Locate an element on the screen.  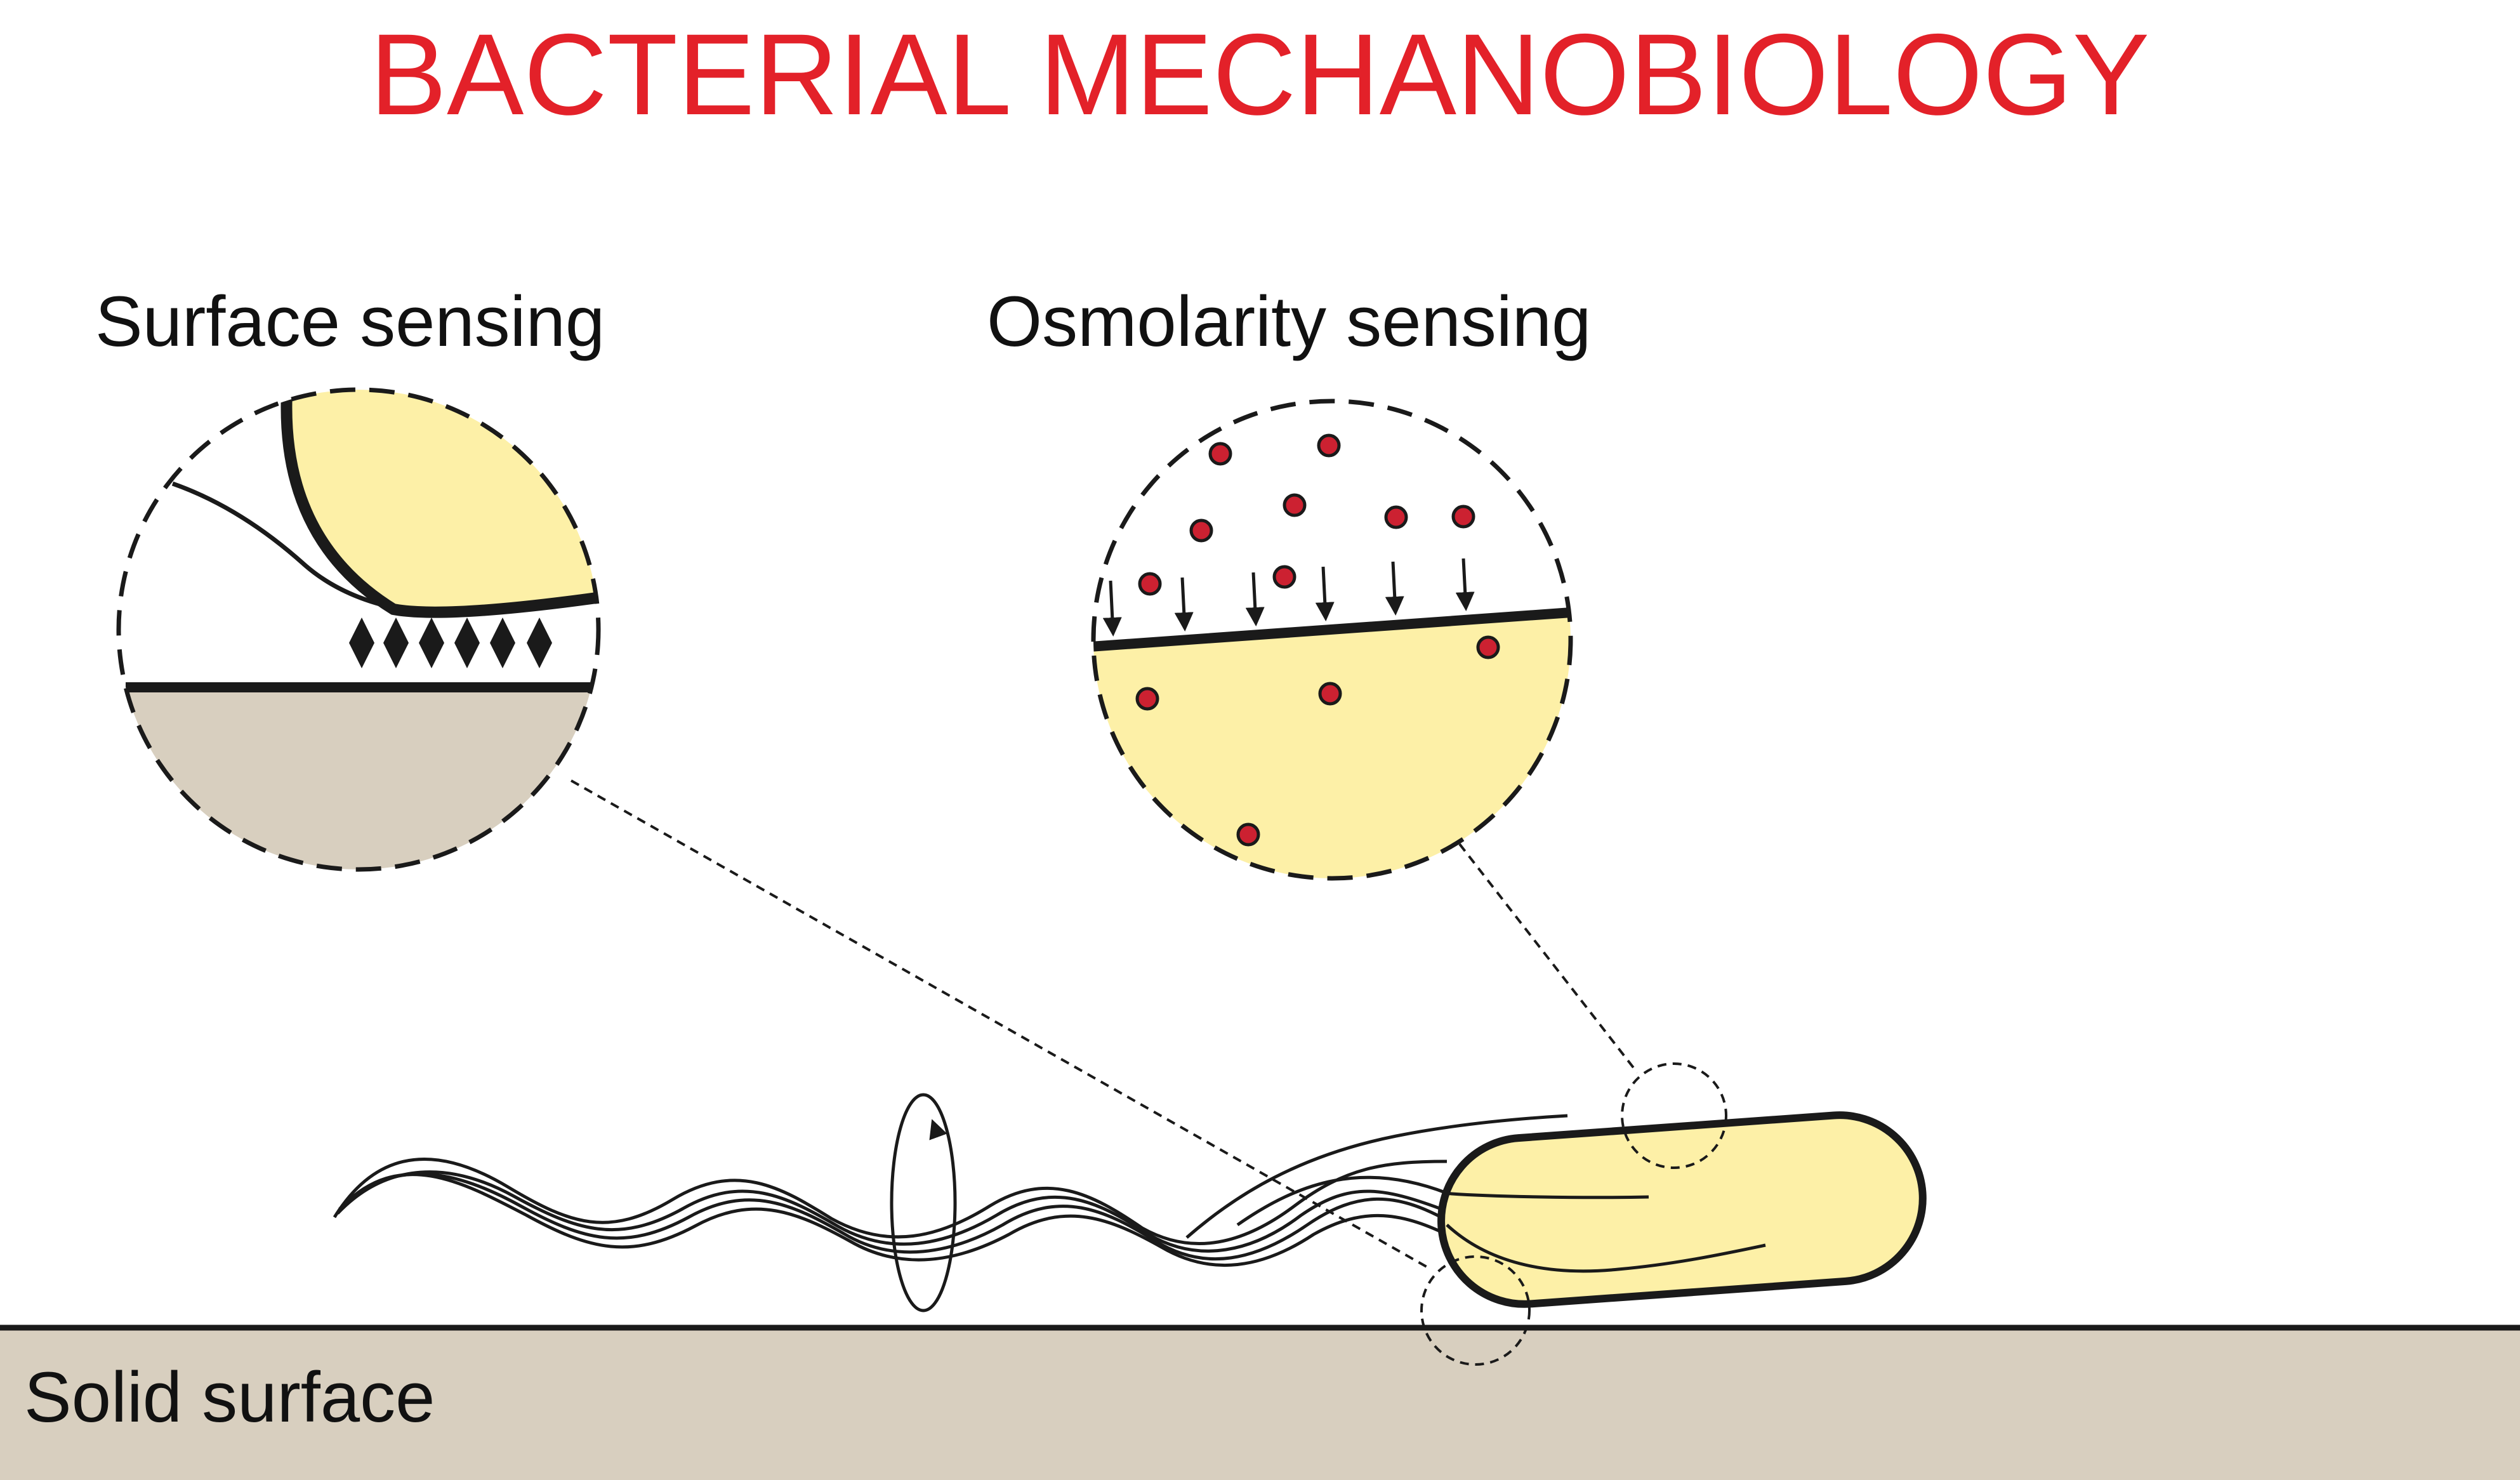
surface-sensing-label: Surface sensing is located at coordinates (350, 321).